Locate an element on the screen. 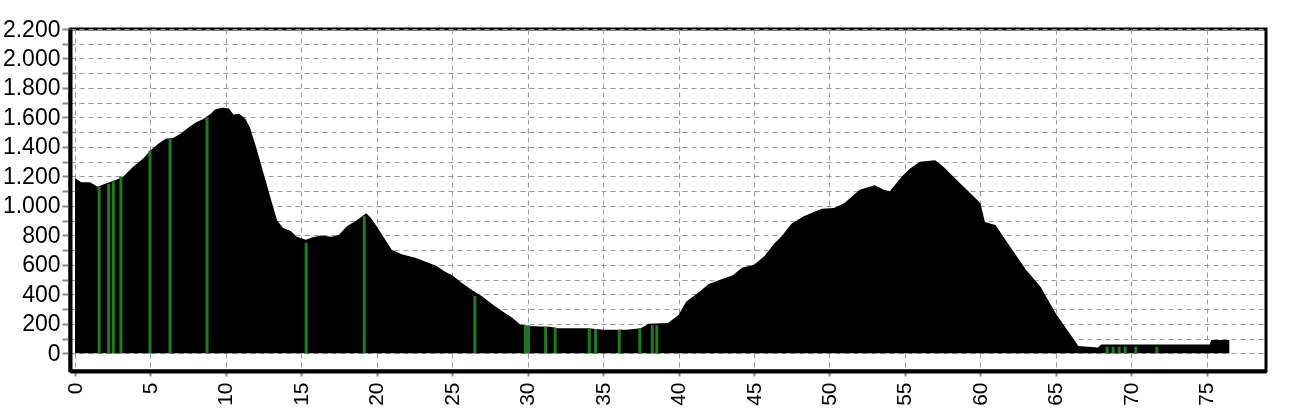  x-tick-label: 50 is located at coordinates (828, 394).